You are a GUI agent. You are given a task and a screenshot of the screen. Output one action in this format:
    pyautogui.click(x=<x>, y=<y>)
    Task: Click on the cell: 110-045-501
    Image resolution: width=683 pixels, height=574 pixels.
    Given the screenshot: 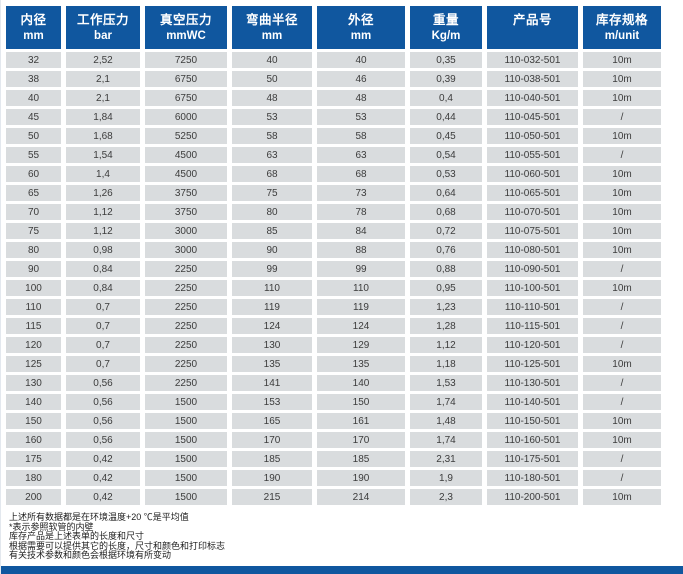 What is the action you would take?
    pyautogui.click(x=532, y=117)
    